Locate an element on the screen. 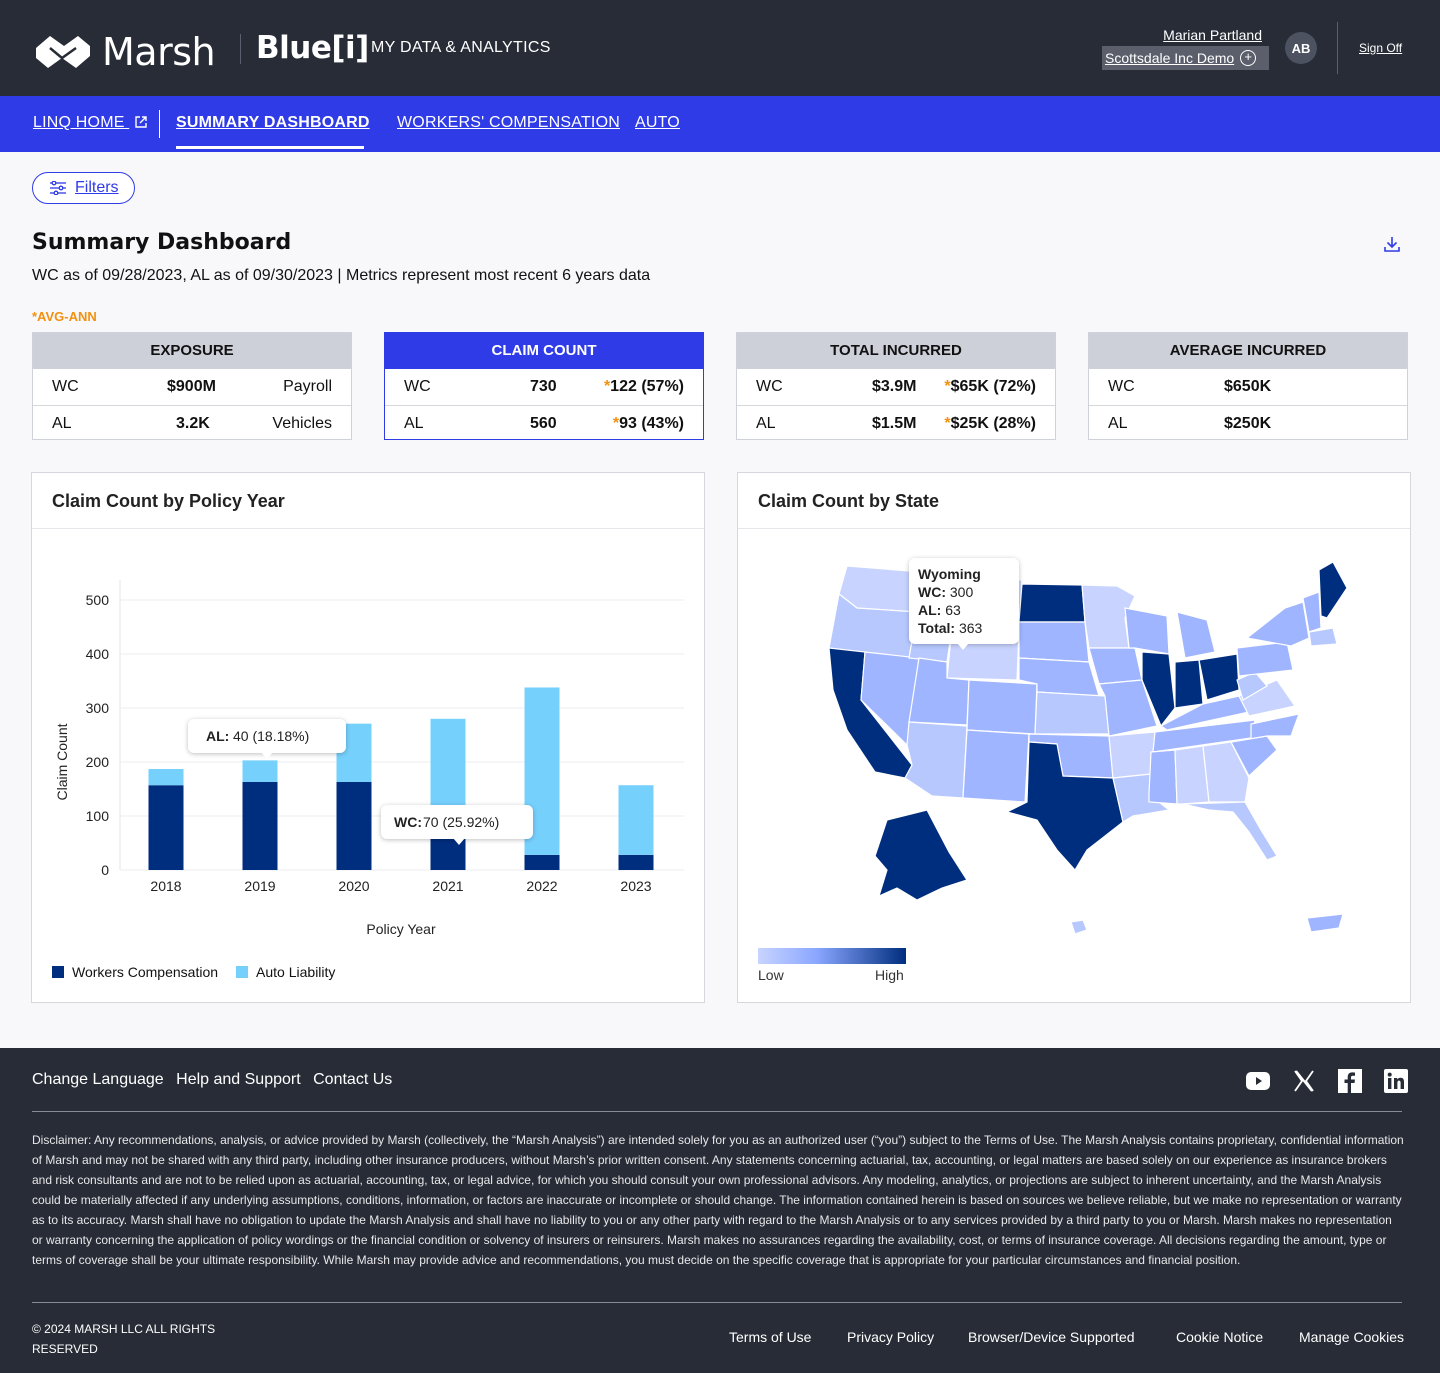 This screenshot has height=1373, width=1440. legend-swatch-wc is located at coordinates (58, 972).